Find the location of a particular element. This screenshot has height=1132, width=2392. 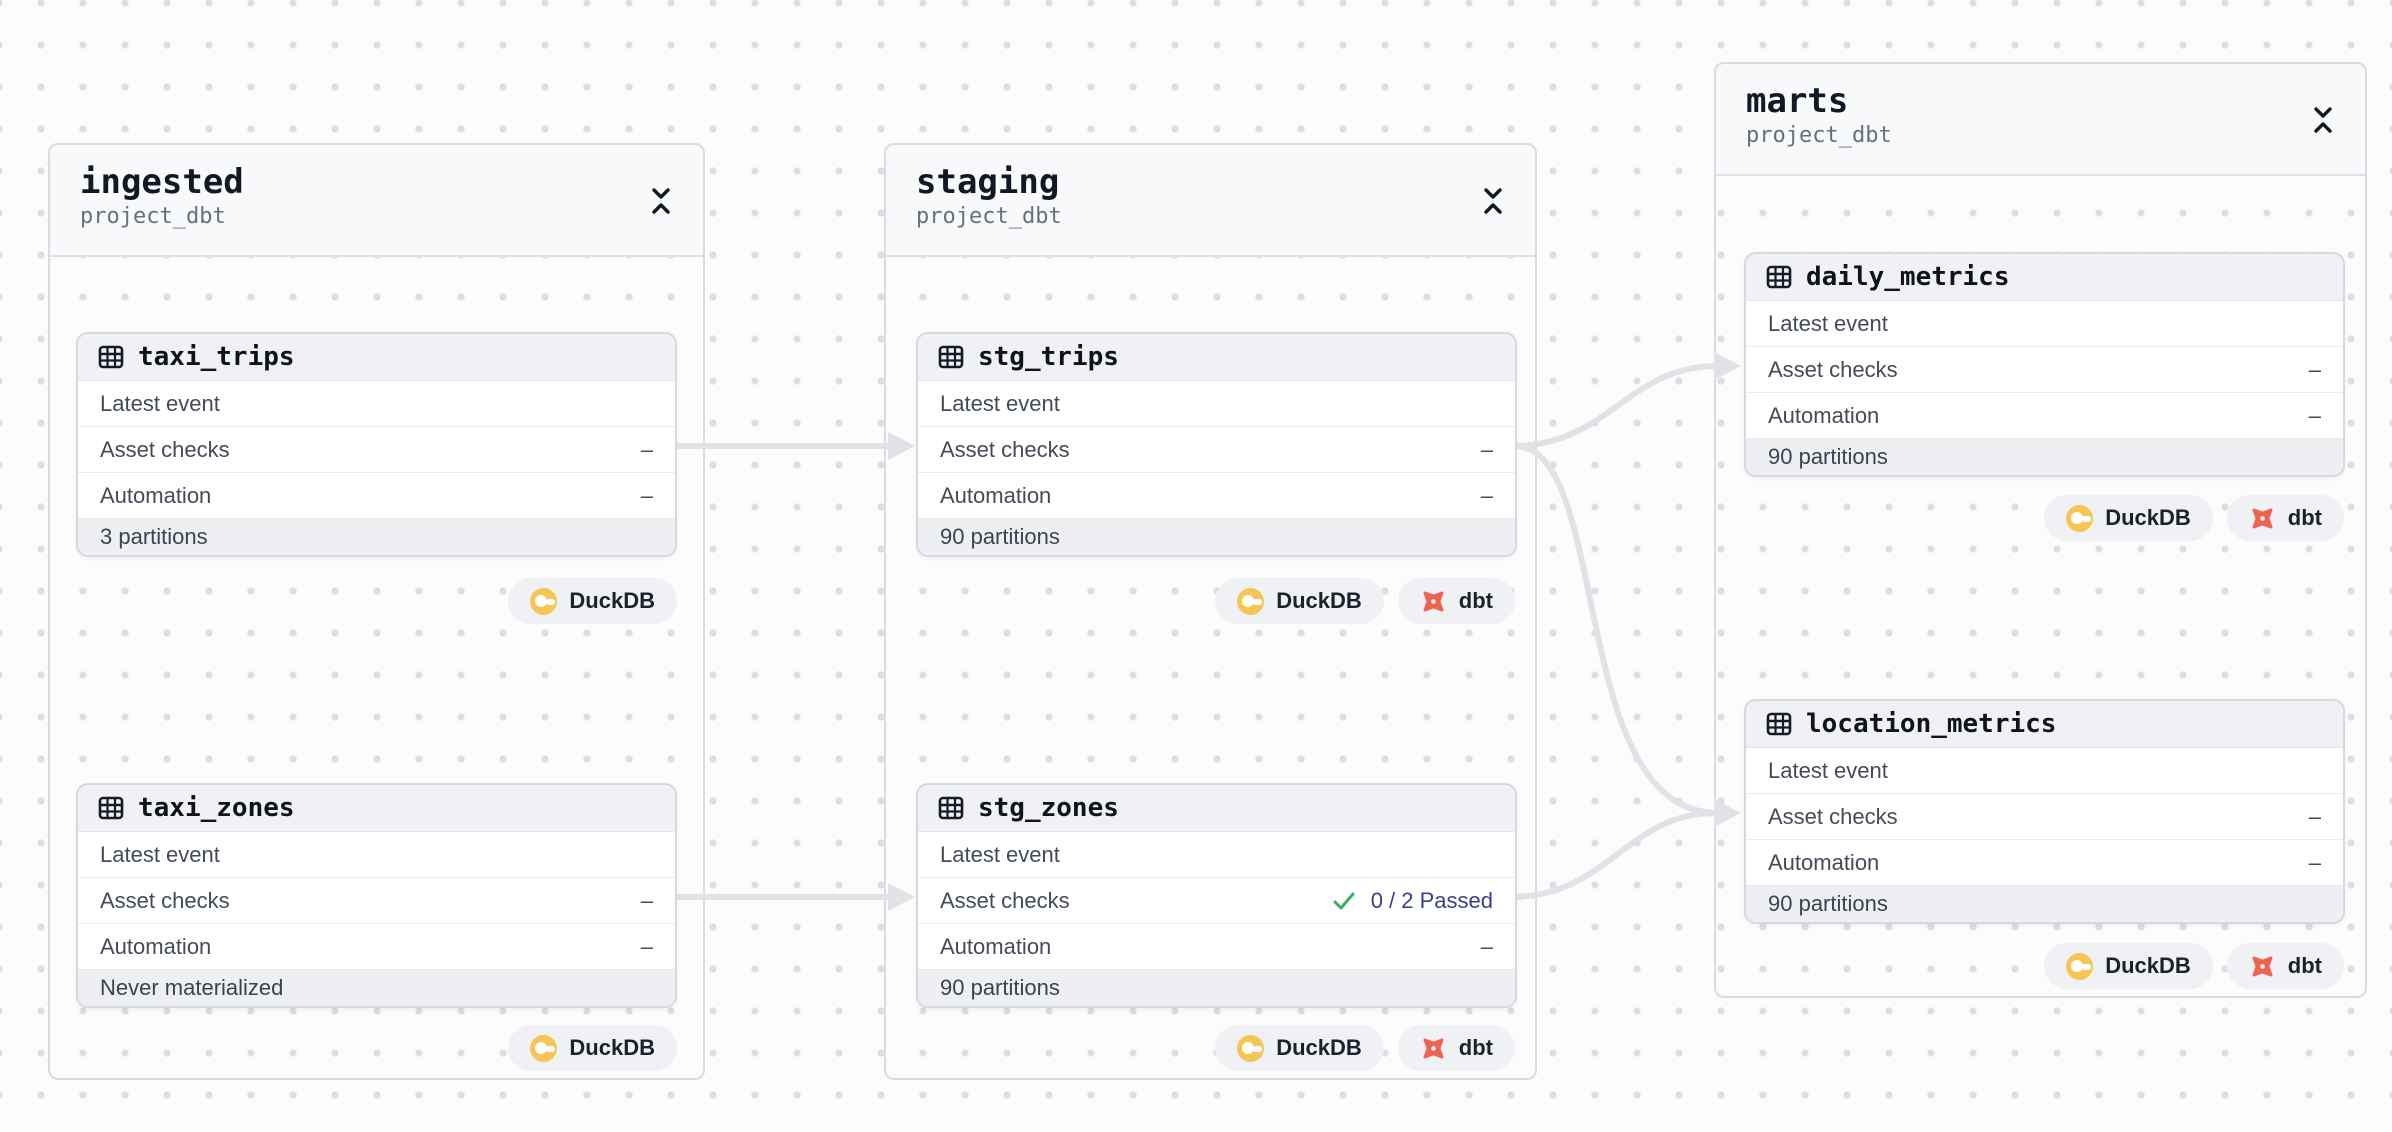

group-title: marts is located at coordinates (1797, 101).